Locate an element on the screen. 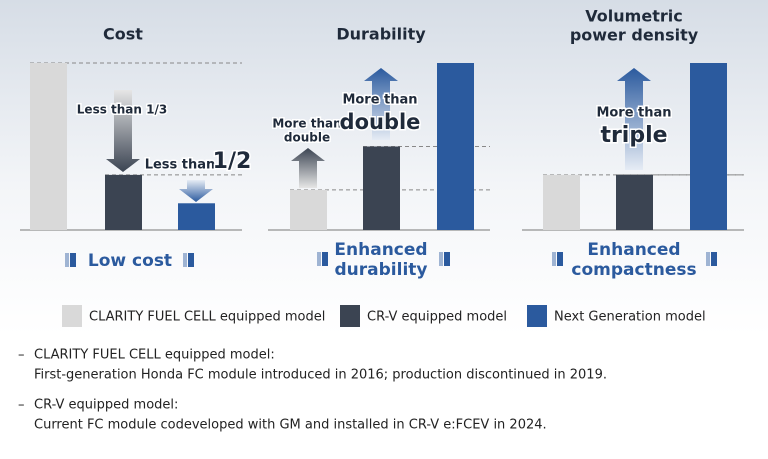 The height and width of the screenshot is (459, 768). chart-title: Durability is located at coordinates (381, 34).